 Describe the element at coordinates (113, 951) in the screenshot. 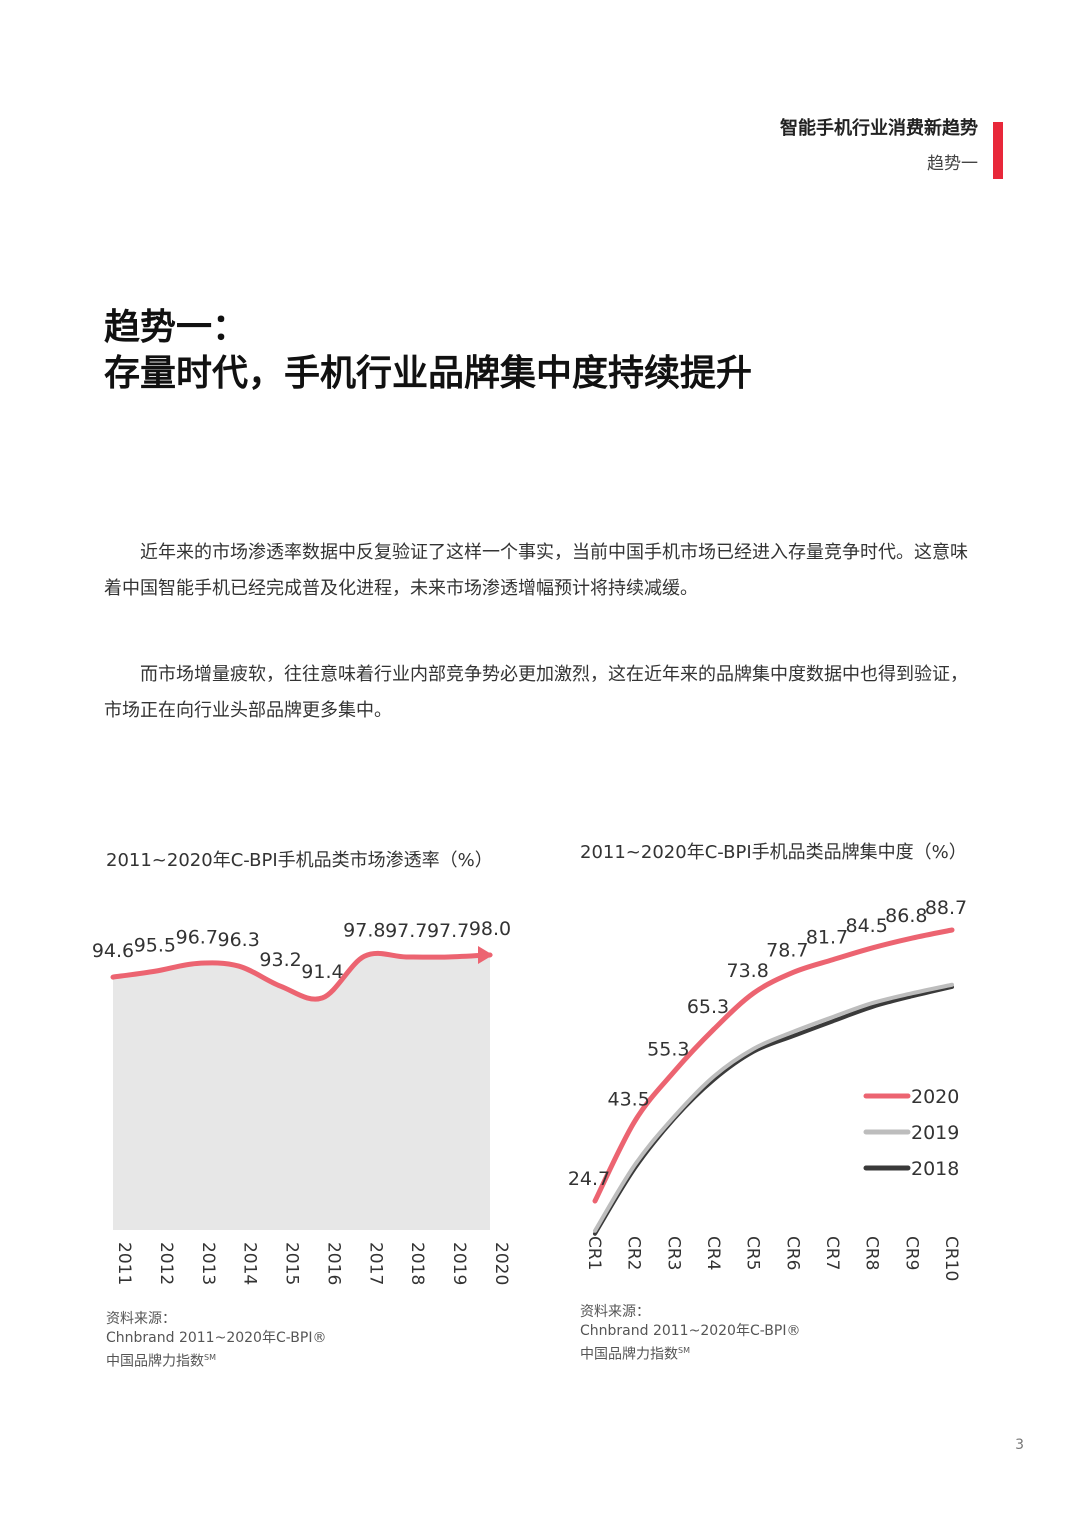

I see `chart1-data-label: 94.6` at that location.